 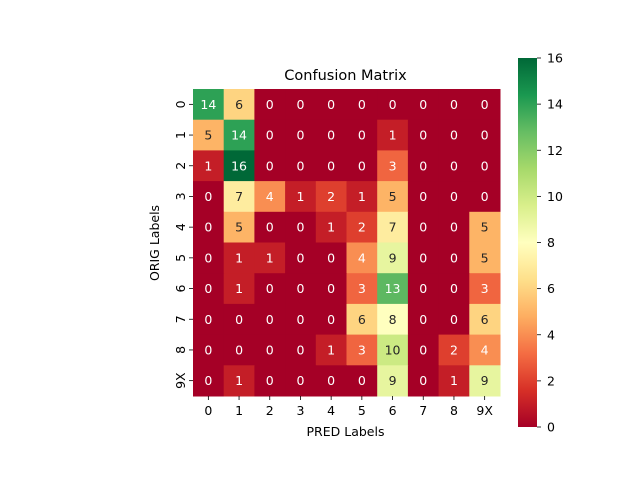 I want to click on x-tick-label: 1, so click(x=239, y=410).